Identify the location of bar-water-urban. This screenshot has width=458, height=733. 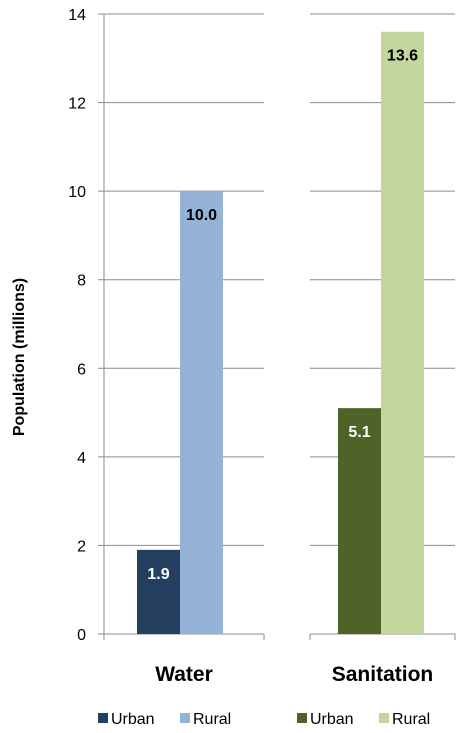
(158, 591).